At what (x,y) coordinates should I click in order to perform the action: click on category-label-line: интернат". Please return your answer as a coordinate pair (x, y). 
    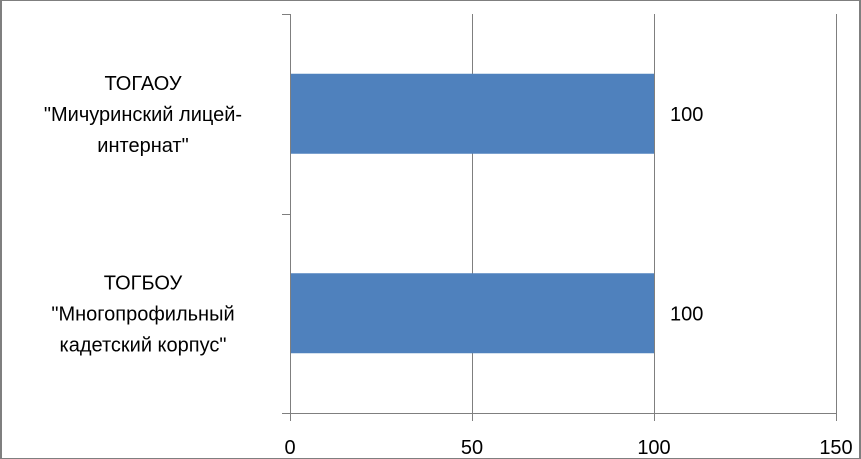
    Looking at the image, I should click on (142, 146).